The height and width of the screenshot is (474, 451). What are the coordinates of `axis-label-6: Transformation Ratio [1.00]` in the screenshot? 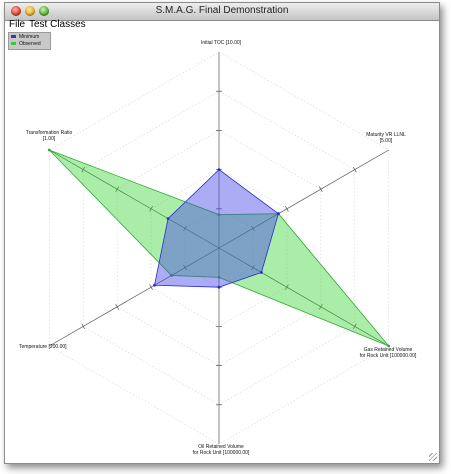 It's located at (49, 136).